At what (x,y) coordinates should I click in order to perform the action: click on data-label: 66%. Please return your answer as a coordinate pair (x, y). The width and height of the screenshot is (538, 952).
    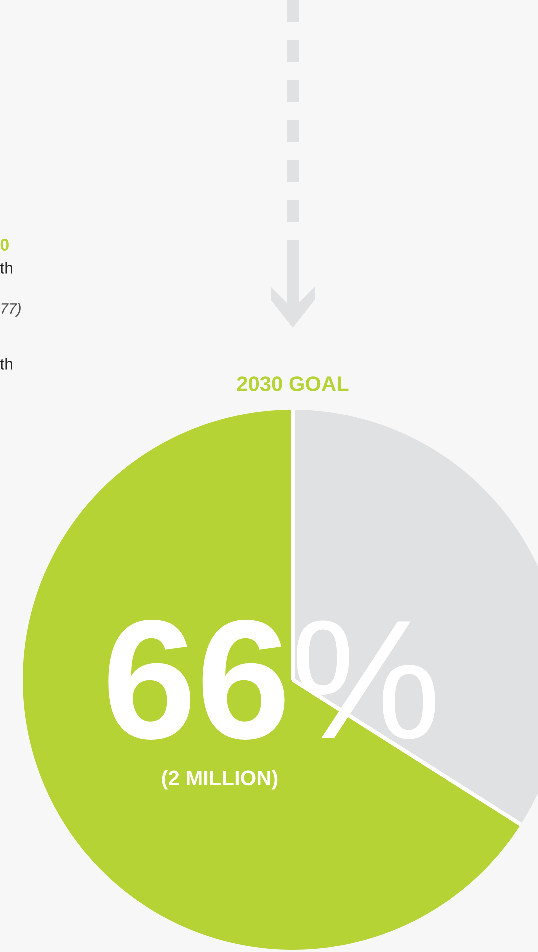
    Looking at the image, I should click on (272, 680).